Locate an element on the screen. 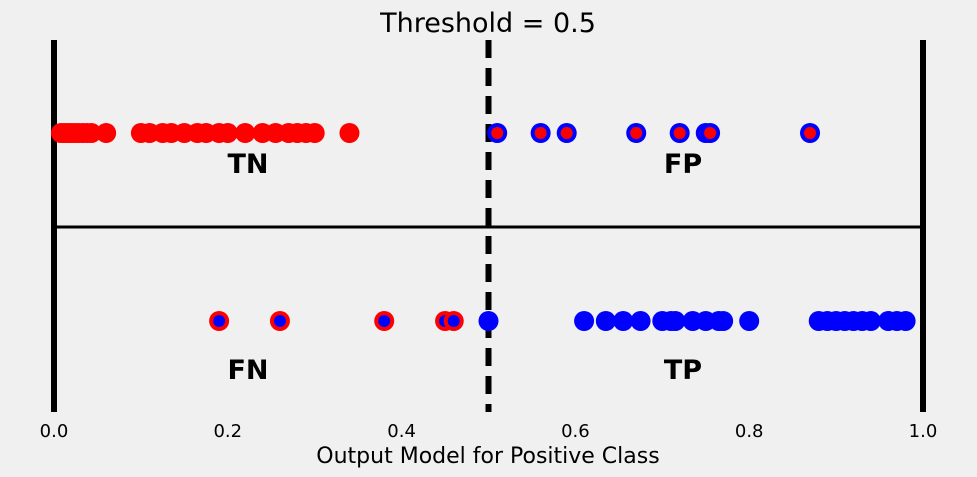 The height and width of the screenshot is (477, 977). fn-label: FN is located at coordinates (247, 370).